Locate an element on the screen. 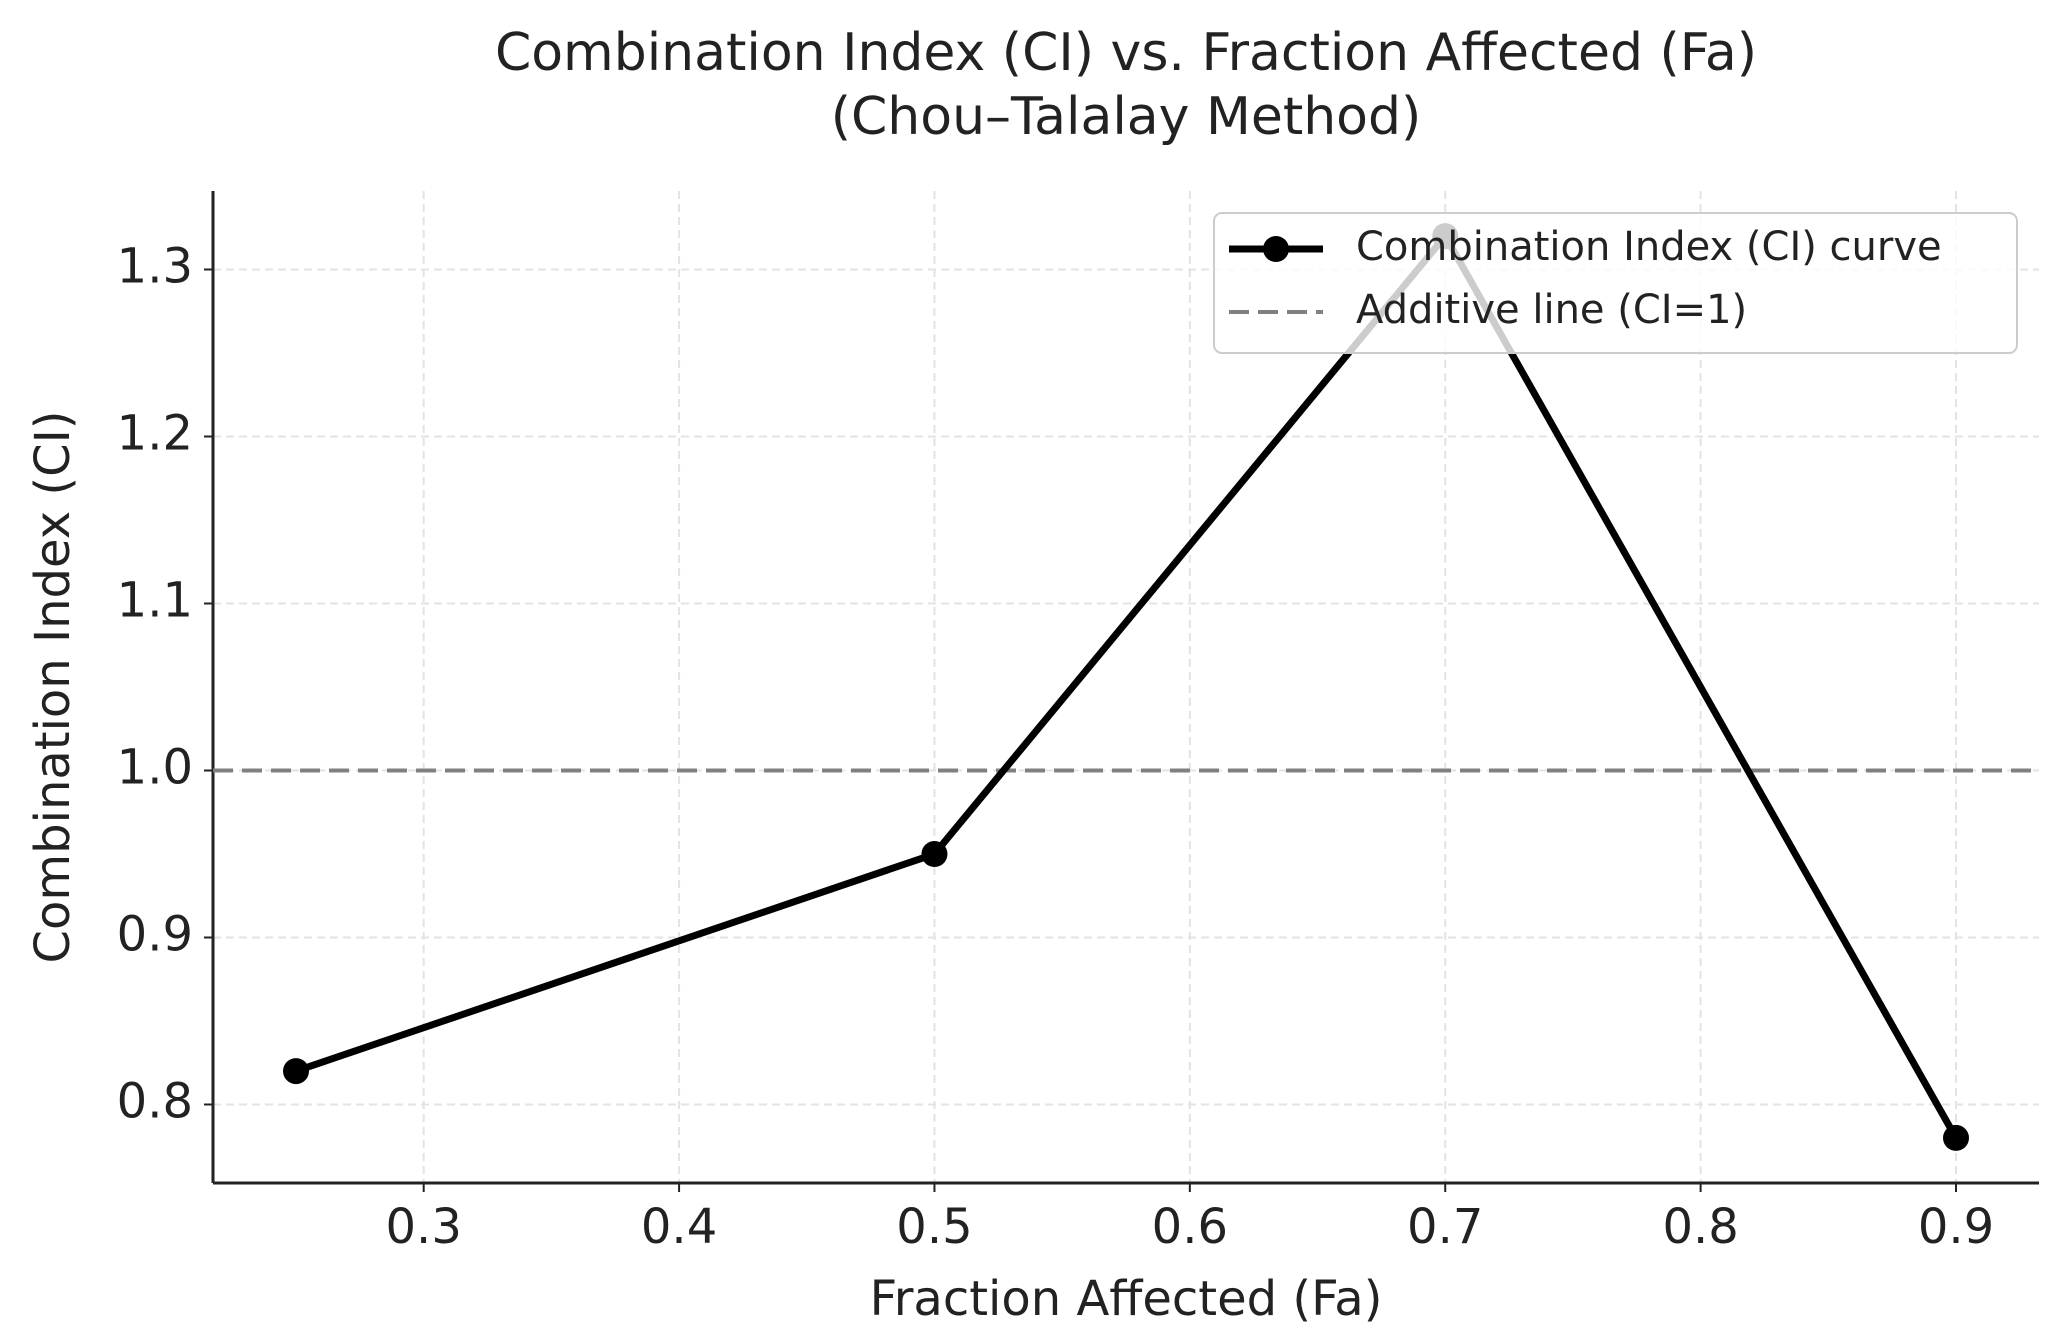 The height and width of the screenshot is (1332, 2059). legend-label: Additive line (CI=1) is located at coordinates (1551, 310).